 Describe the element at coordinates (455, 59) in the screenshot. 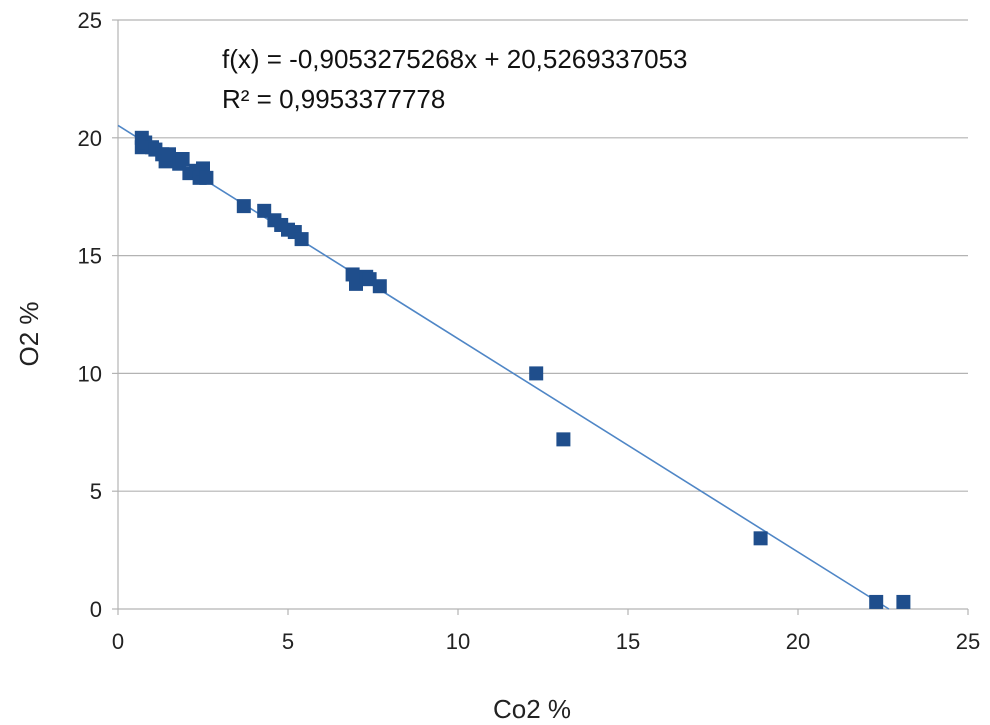

I see `trendline-equation: f(x) = -0,9053275268x + 20,5269337053` at that location.